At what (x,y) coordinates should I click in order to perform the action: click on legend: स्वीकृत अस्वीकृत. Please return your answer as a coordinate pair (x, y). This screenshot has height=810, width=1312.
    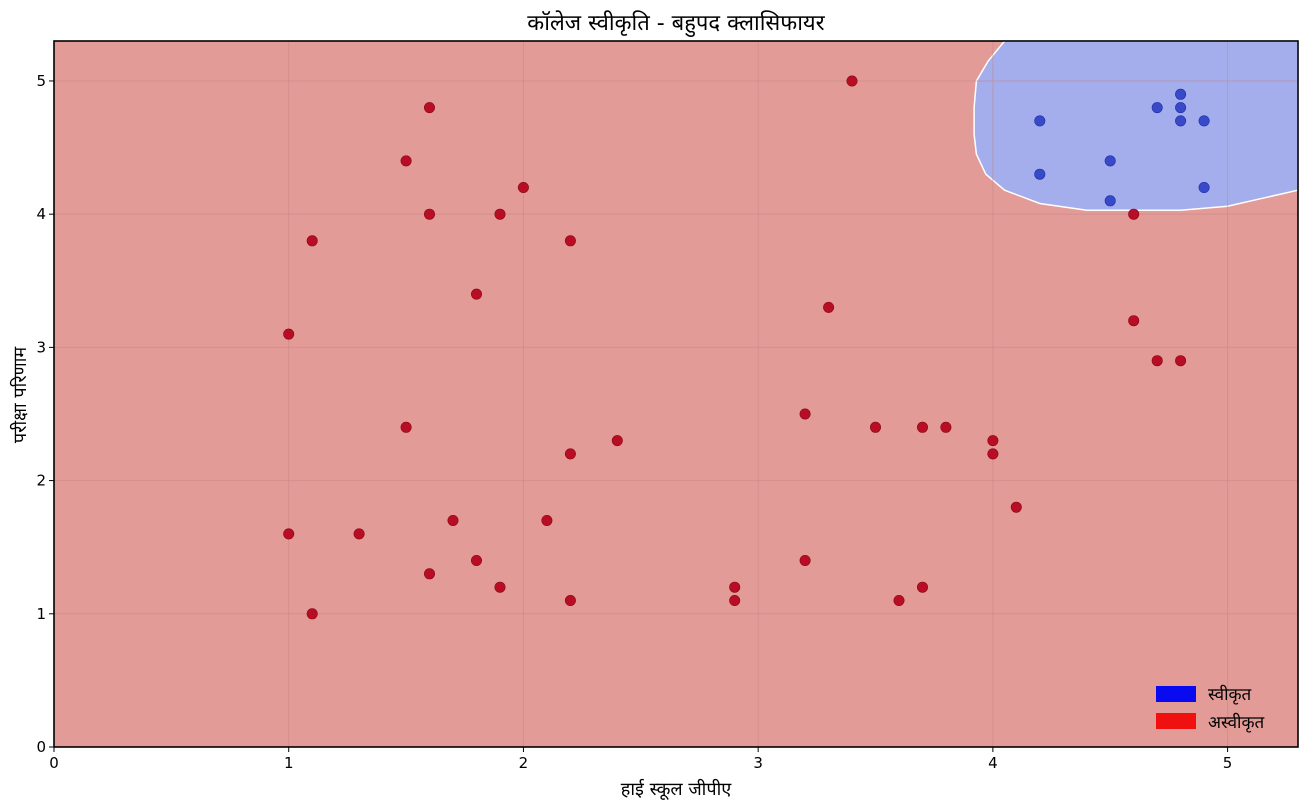
    Looking at the image, I should click on (1210, 708).